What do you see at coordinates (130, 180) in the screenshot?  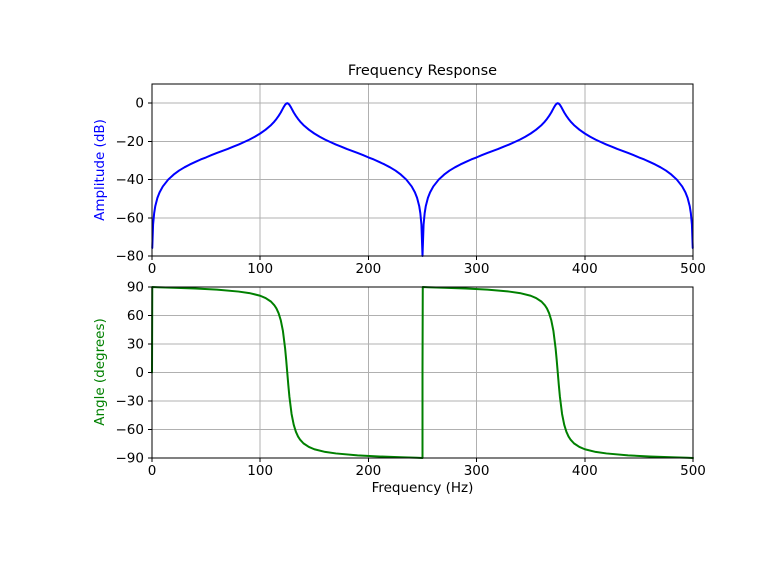 I see `y-tick-label: −40` at bounding box center [130, 180].